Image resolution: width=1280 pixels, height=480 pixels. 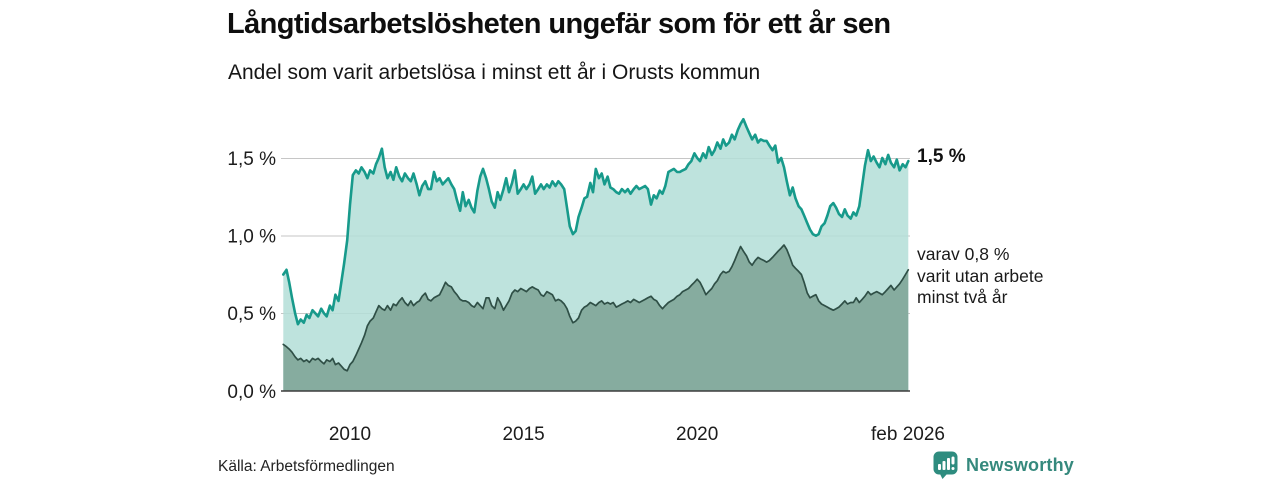 I want to click on source-note: Källa: Arbetsförmedlingen, so click(x=306, y=466).